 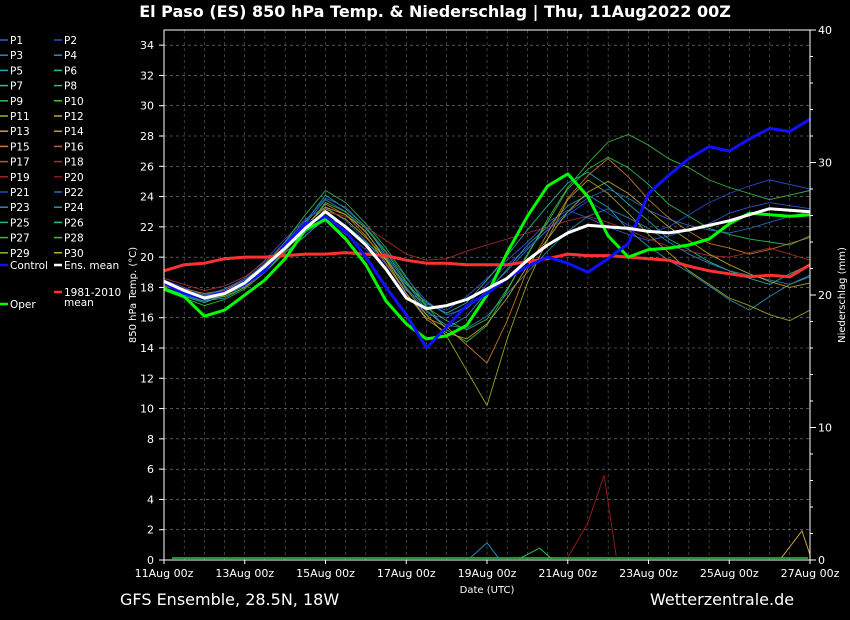 What do you see at coordinates (79, 303) in the screenshot?
I see `legend-label: mean` at bounding box center [79, 303].